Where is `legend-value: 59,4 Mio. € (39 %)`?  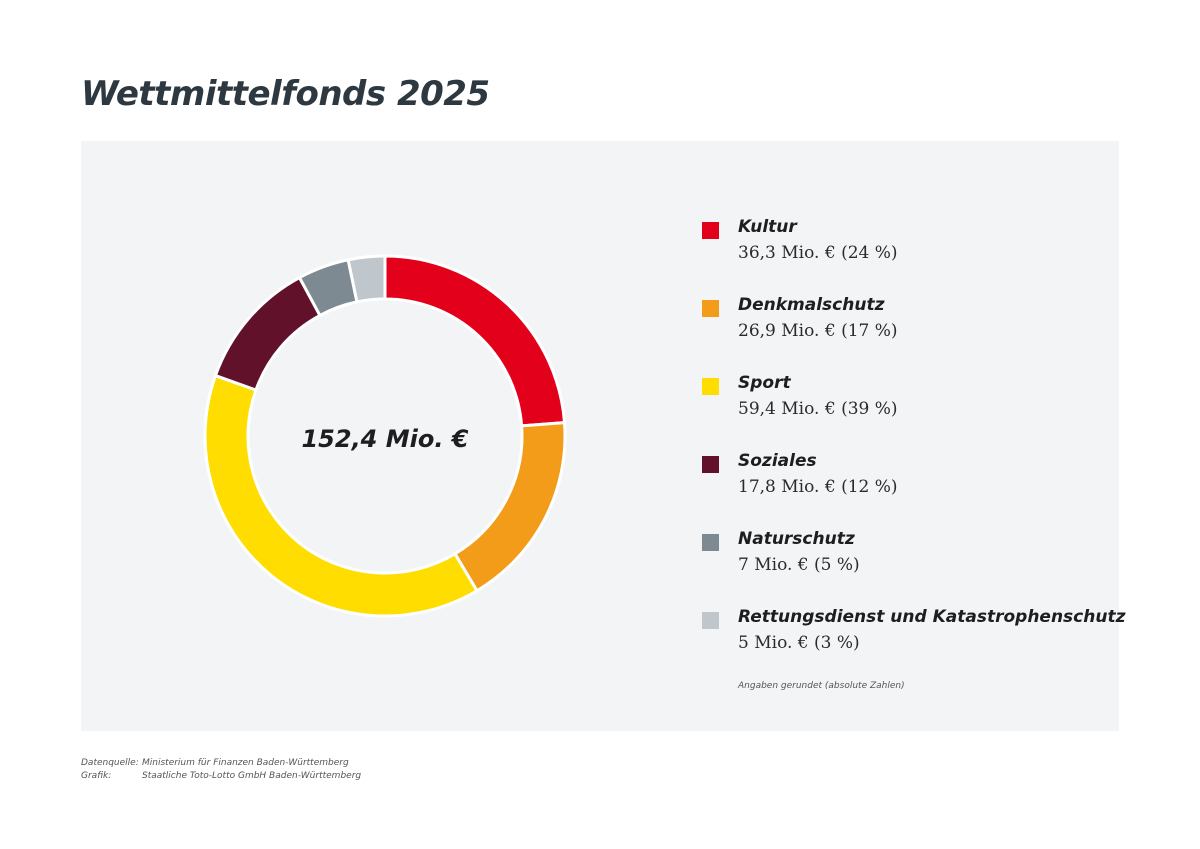 legend-value: 59,4 Mio. € (39 %) is located at coordinates (818, 409).